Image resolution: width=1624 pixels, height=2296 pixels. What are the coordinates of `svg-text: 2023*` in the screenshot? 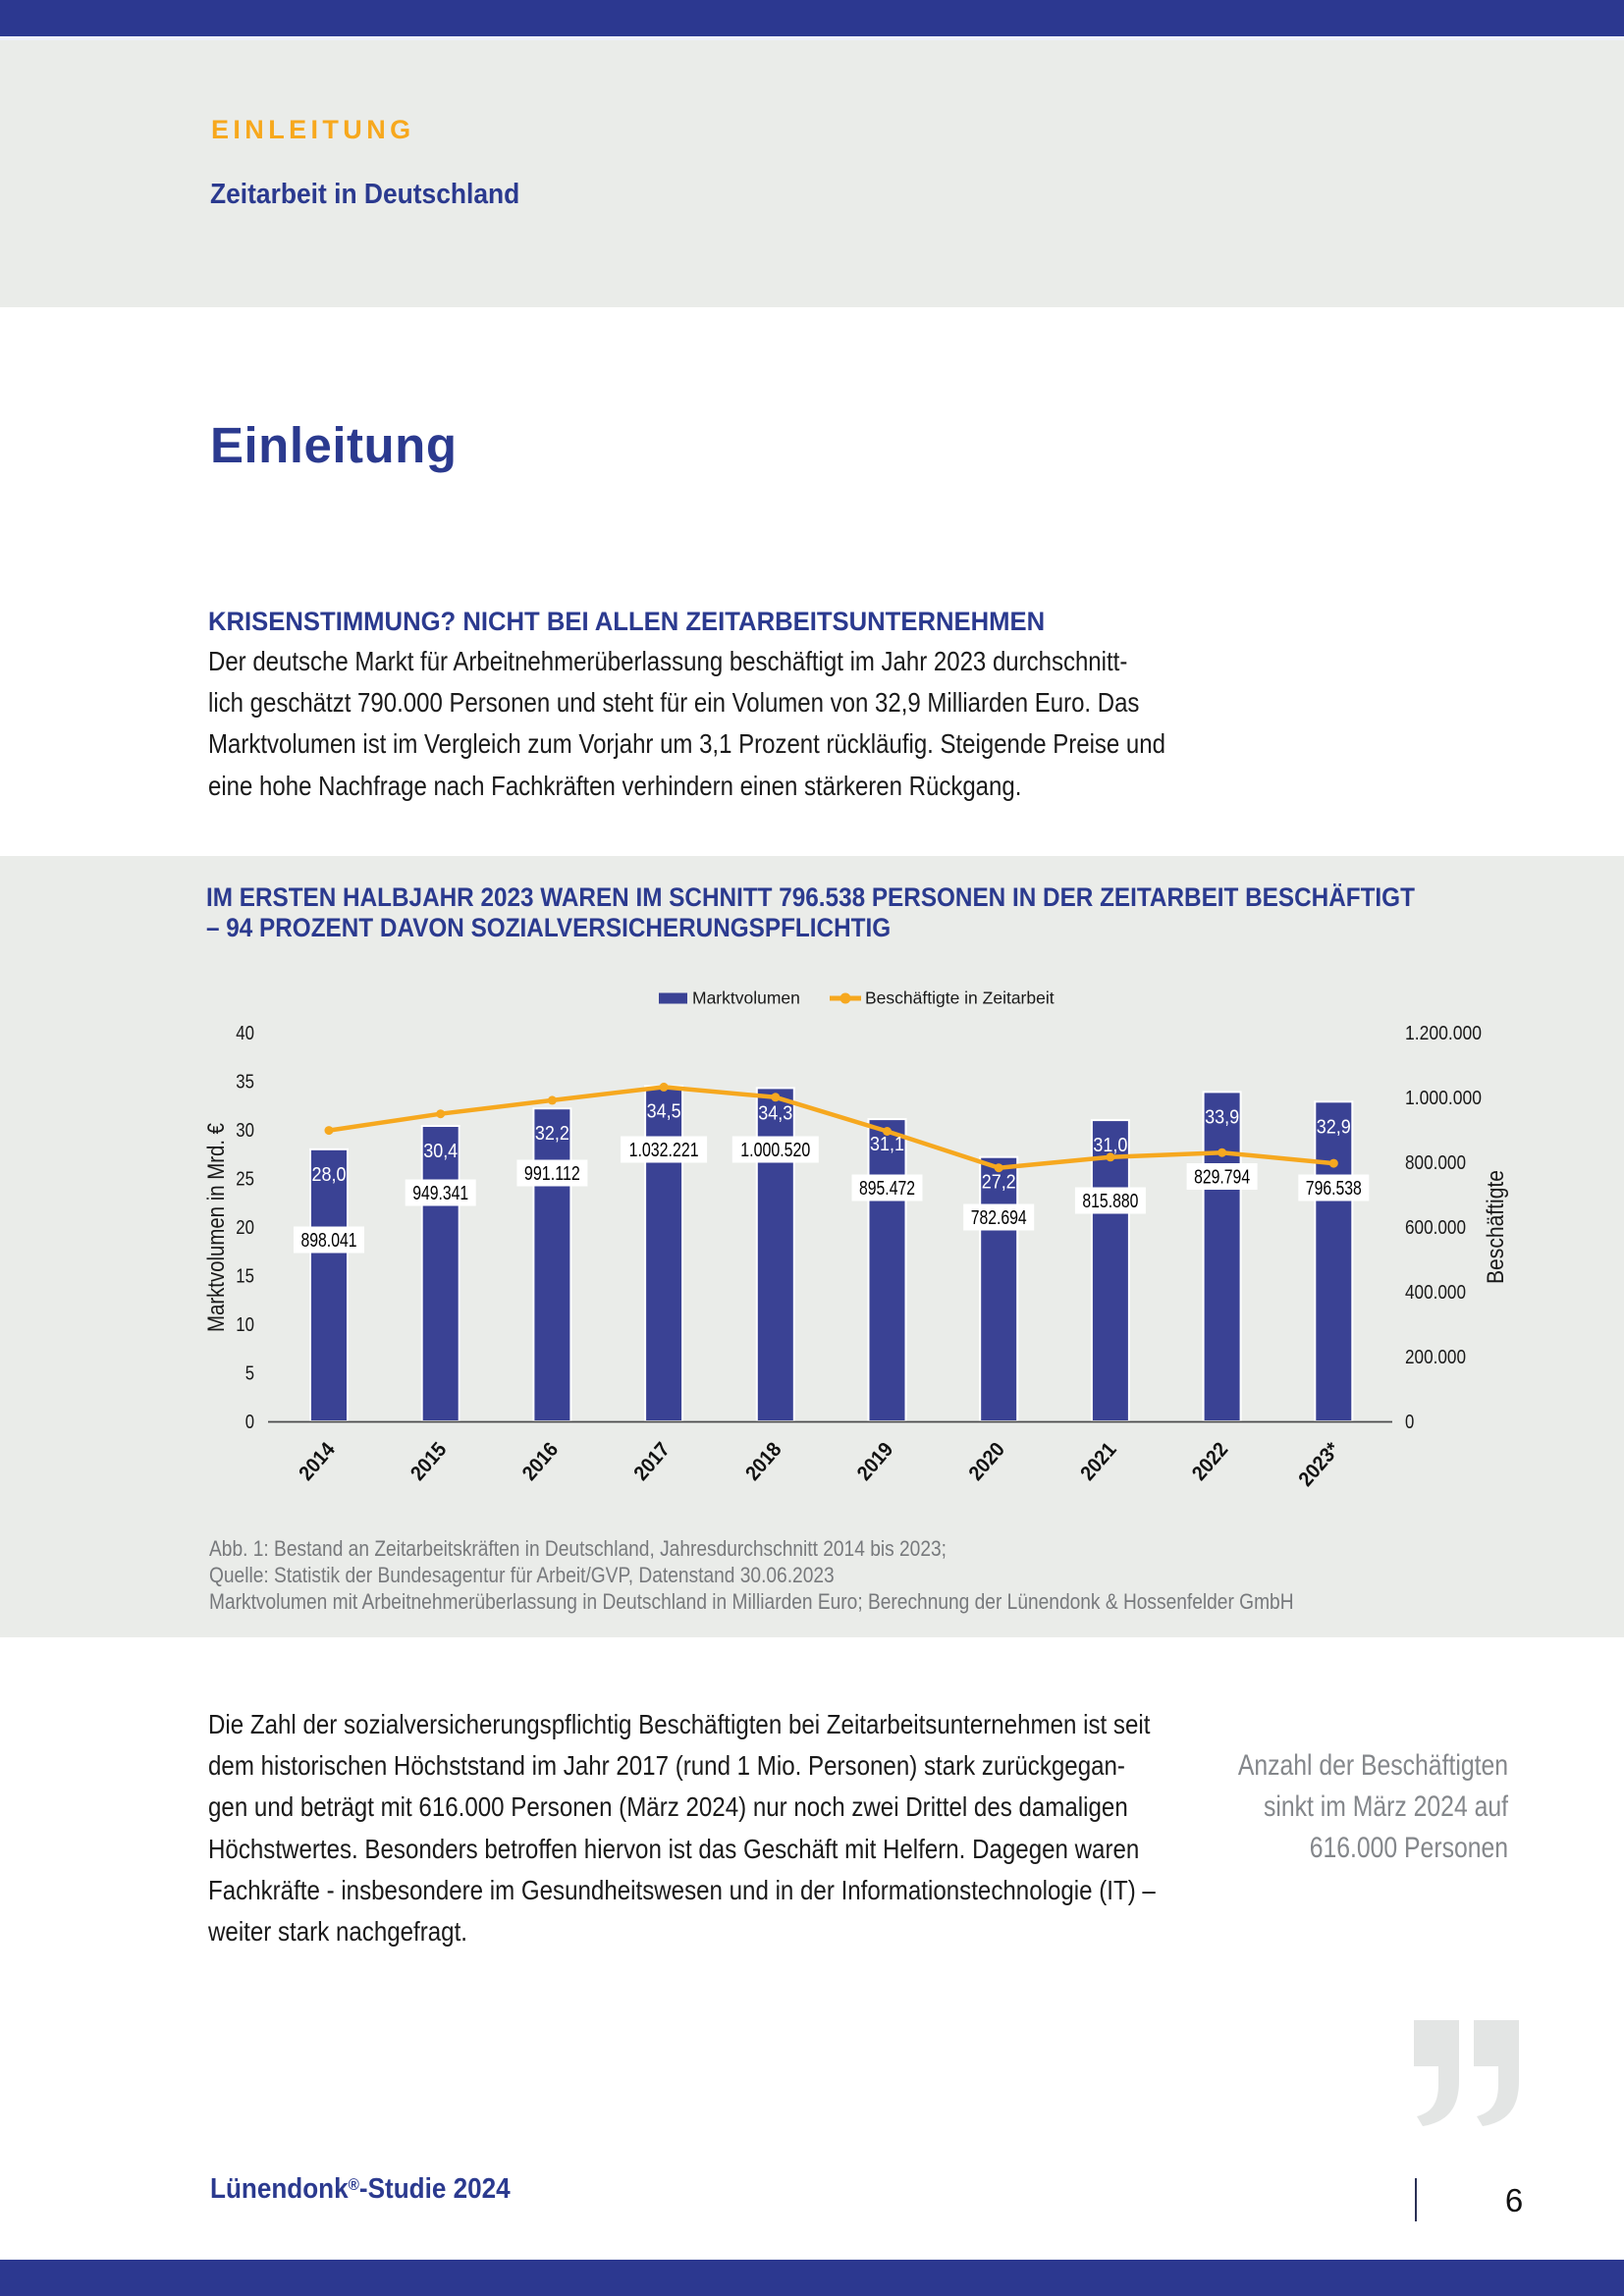 It's located at (1319, 1464).